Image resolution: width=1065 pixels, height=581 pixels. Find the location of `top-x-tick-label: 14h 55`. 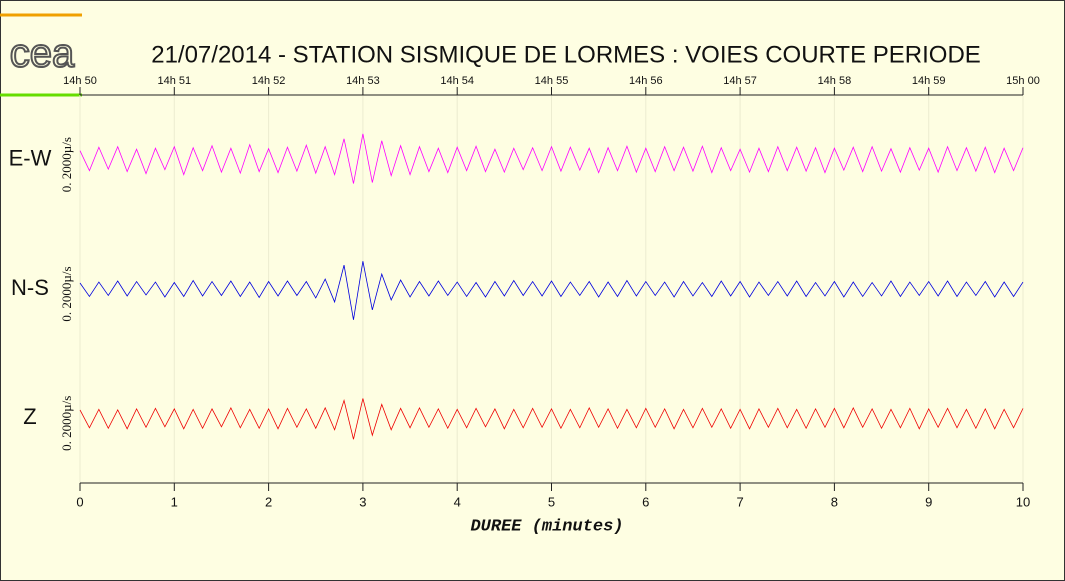

top-x-tick-label: 14h 55 is located at coordinates (552, 81).